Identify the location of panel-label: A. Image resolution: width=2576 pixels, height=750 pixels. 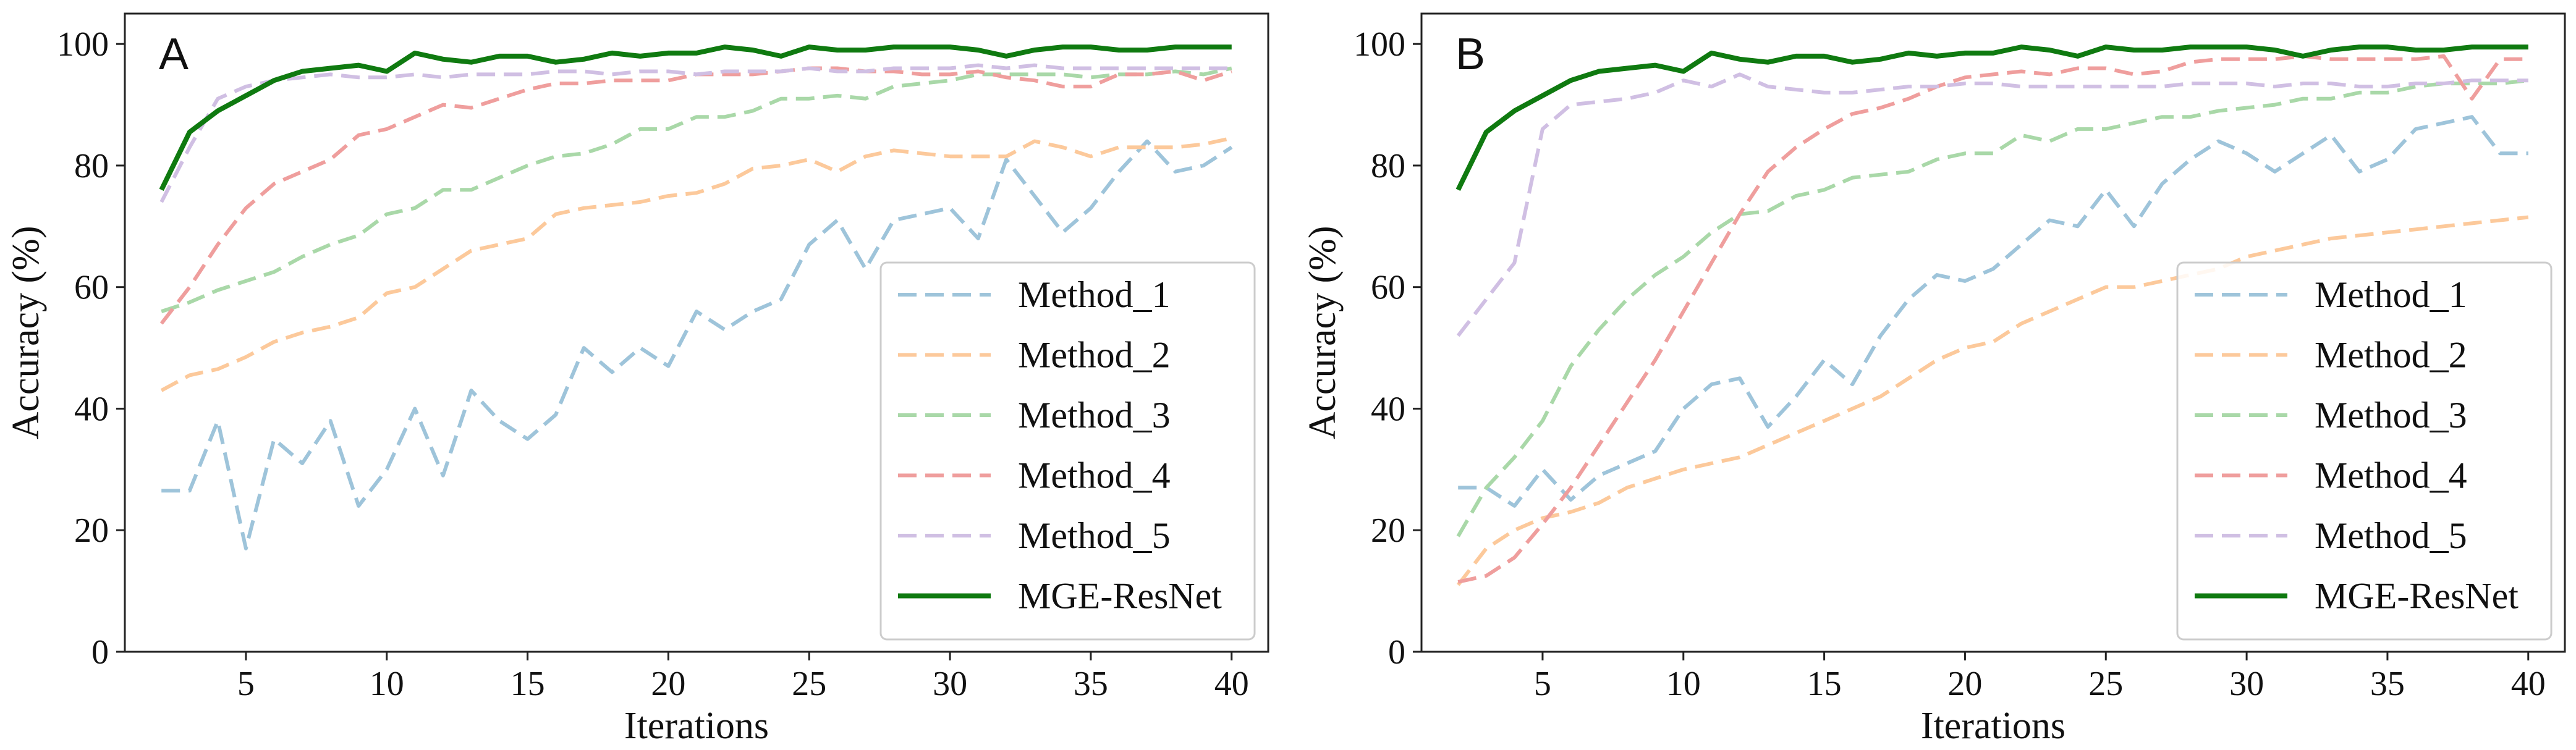
(174, 54).